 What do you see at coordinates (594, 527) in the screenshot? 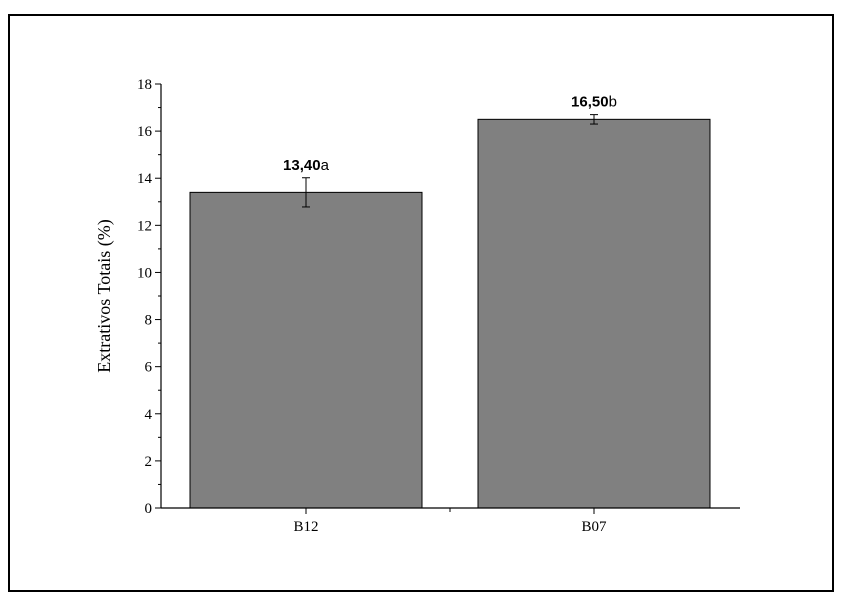
I see `x-tick-label: B07` at bounding box center [594, 527].